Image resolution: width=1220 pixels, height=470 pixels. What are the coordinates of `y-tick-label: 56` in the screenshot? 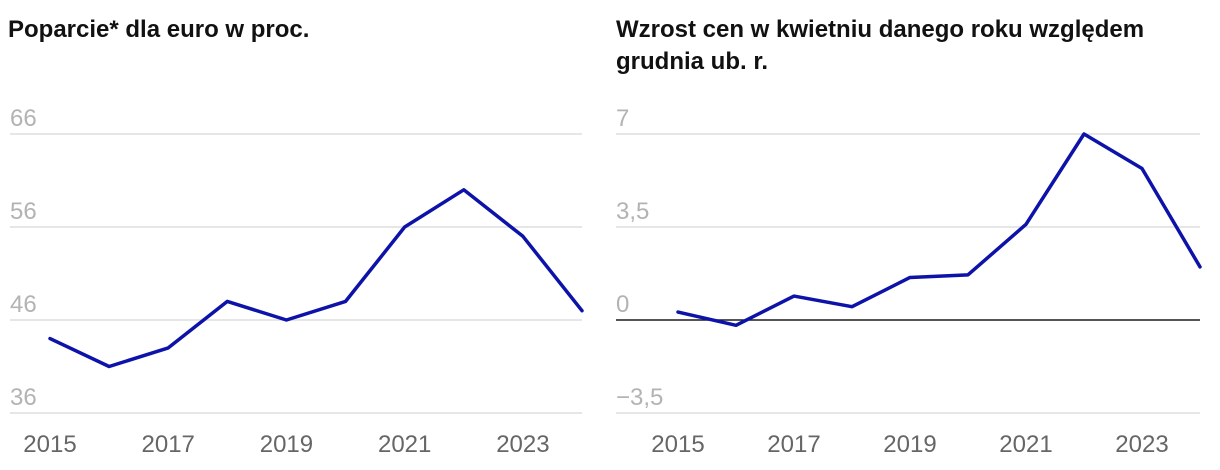 It's located at (23, 211).